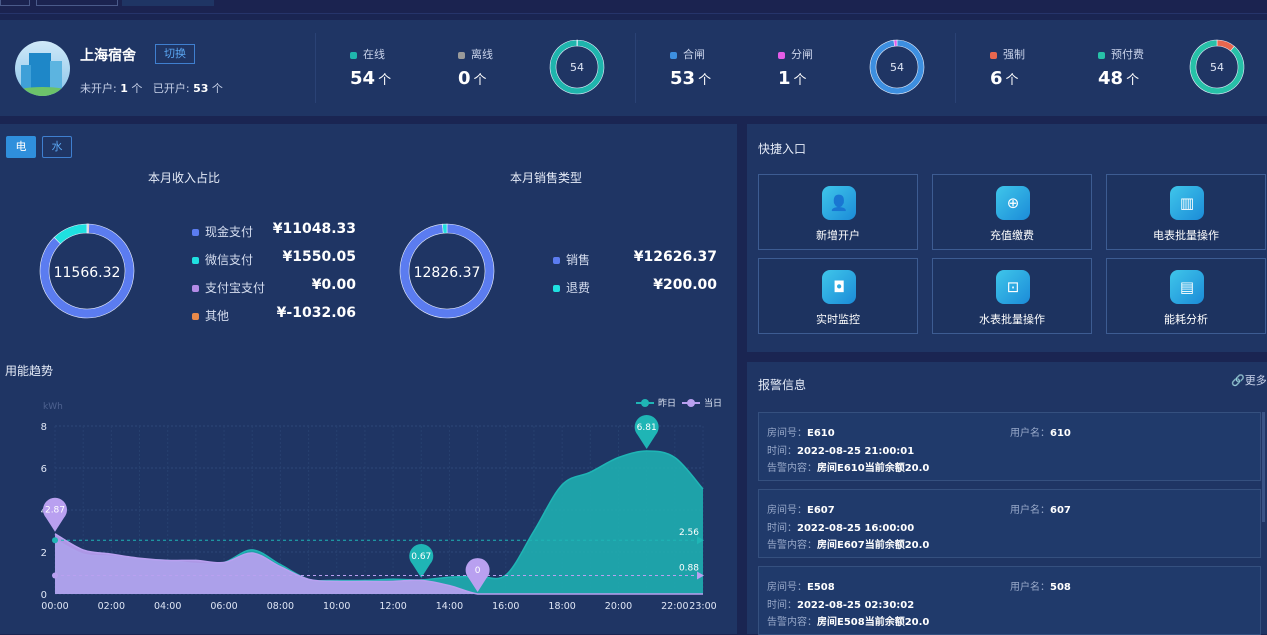 The image size is (1267, 635). What do you see at coordinates (635, 258) in the screenshot?
I see `sales-legend-item: 销售 ¥12626.37` at bounding box center [635, 258].